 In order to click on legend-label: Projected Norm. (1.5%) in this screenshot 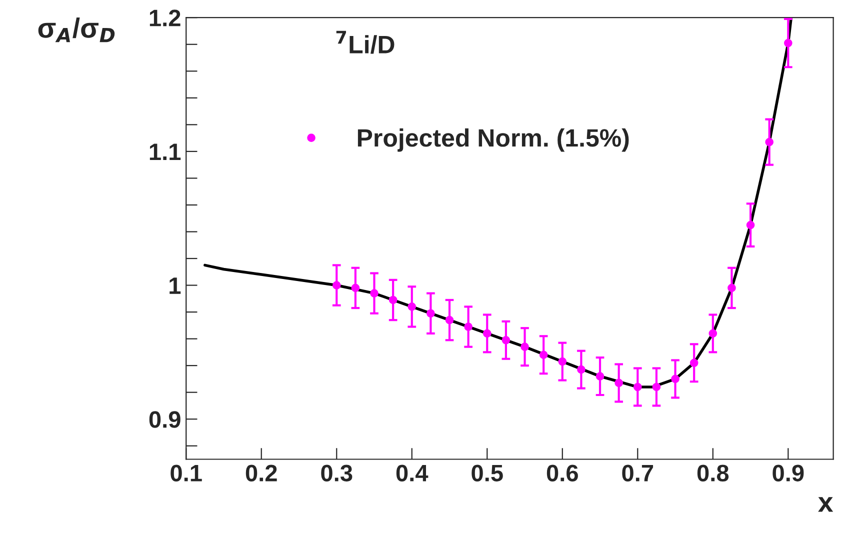, I will do `click(493, 140)`.